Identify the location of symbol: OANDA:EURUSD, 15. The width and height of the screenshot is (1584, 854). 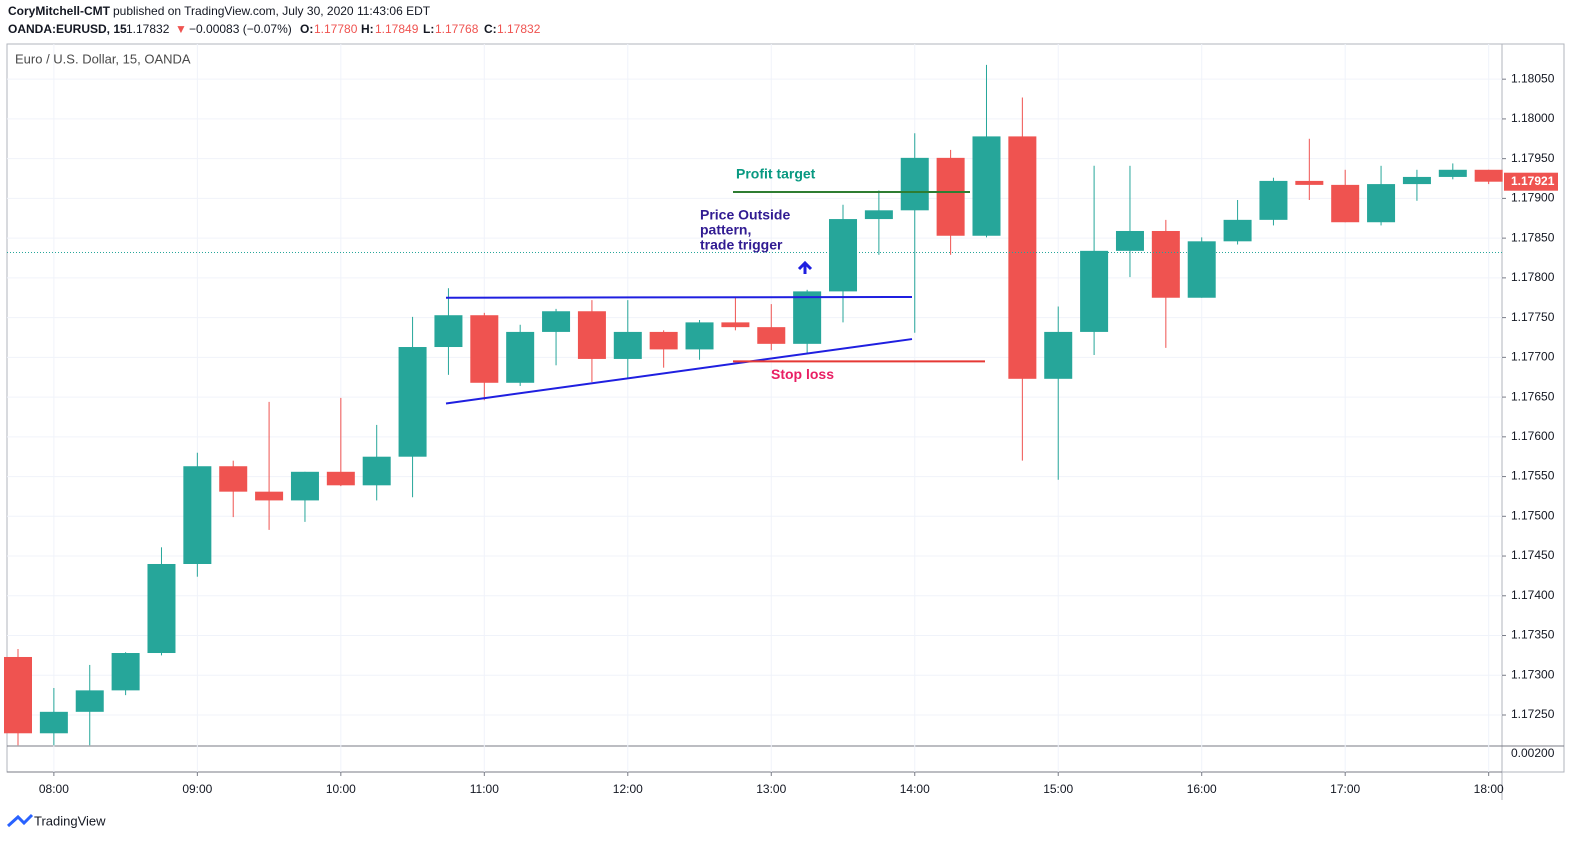
(67, 29).